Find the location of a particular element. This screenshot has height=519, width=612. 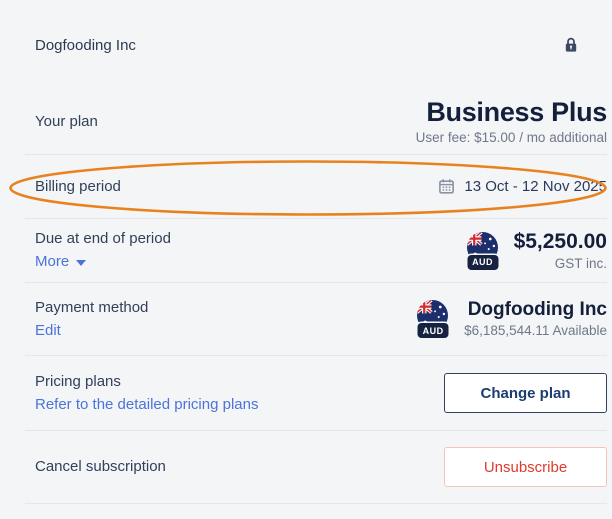

due-amount: $5,250.00 is located at coordinates (560, 241).